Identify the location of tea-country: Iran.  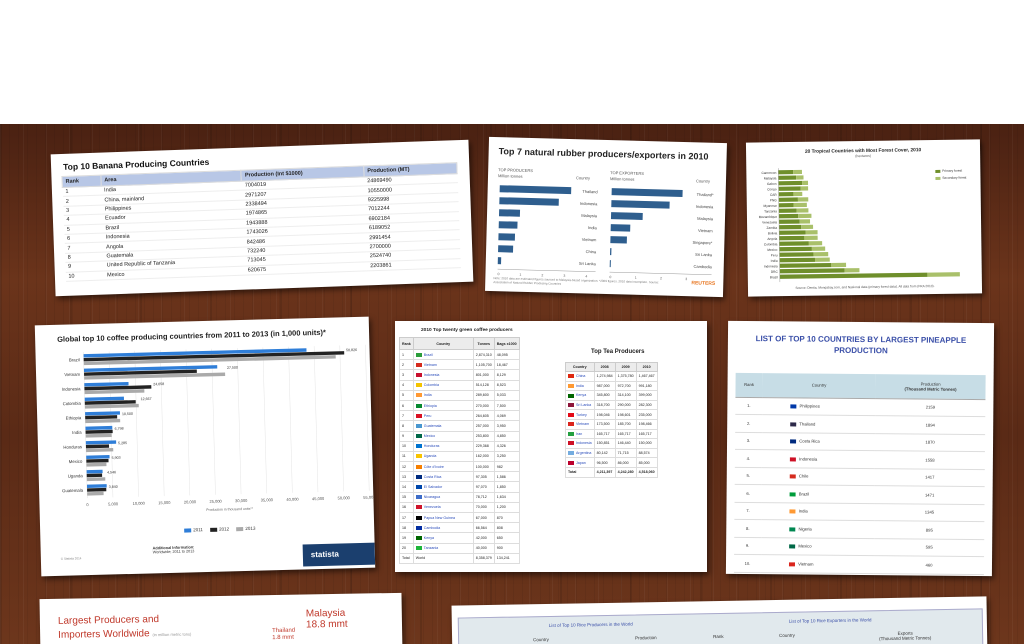
(580, 434).